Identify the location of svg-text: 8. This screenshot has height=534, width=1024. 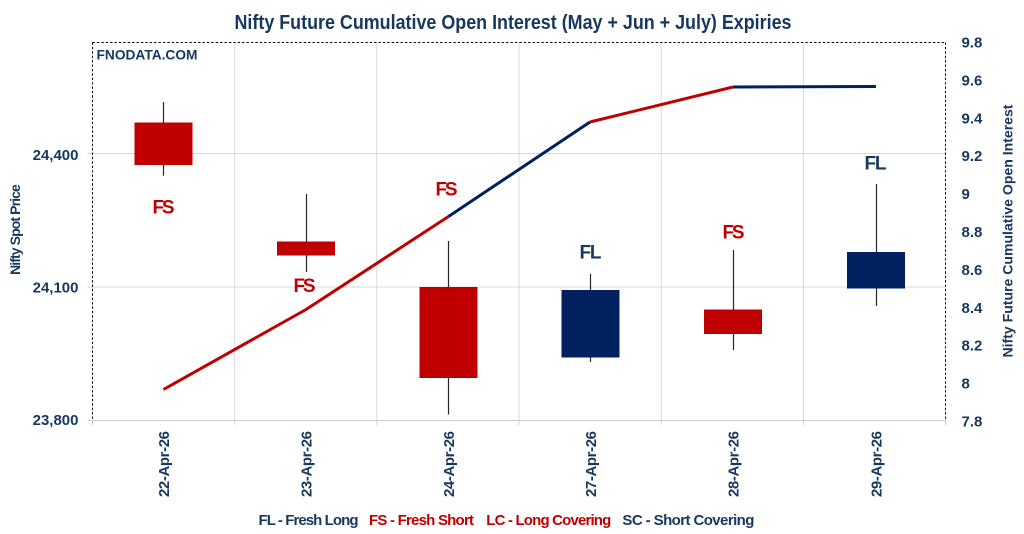
(966, 384).